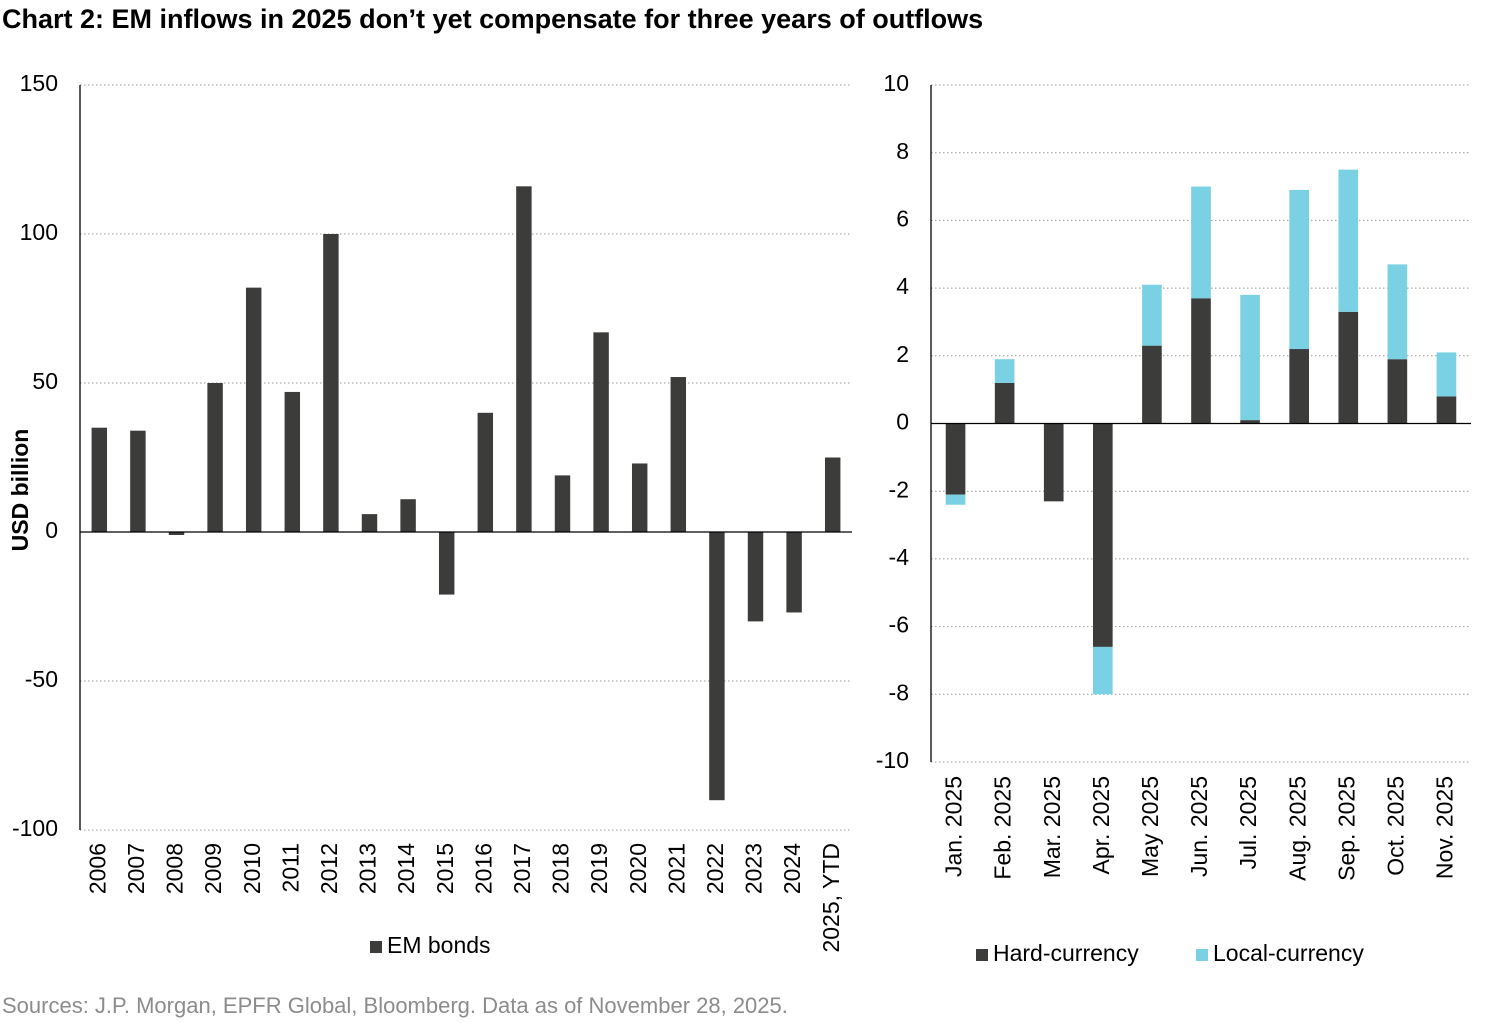 This screenshot has width=1500, height=1023. I want to click on x-tick-label: 2020, so click(638, 868).